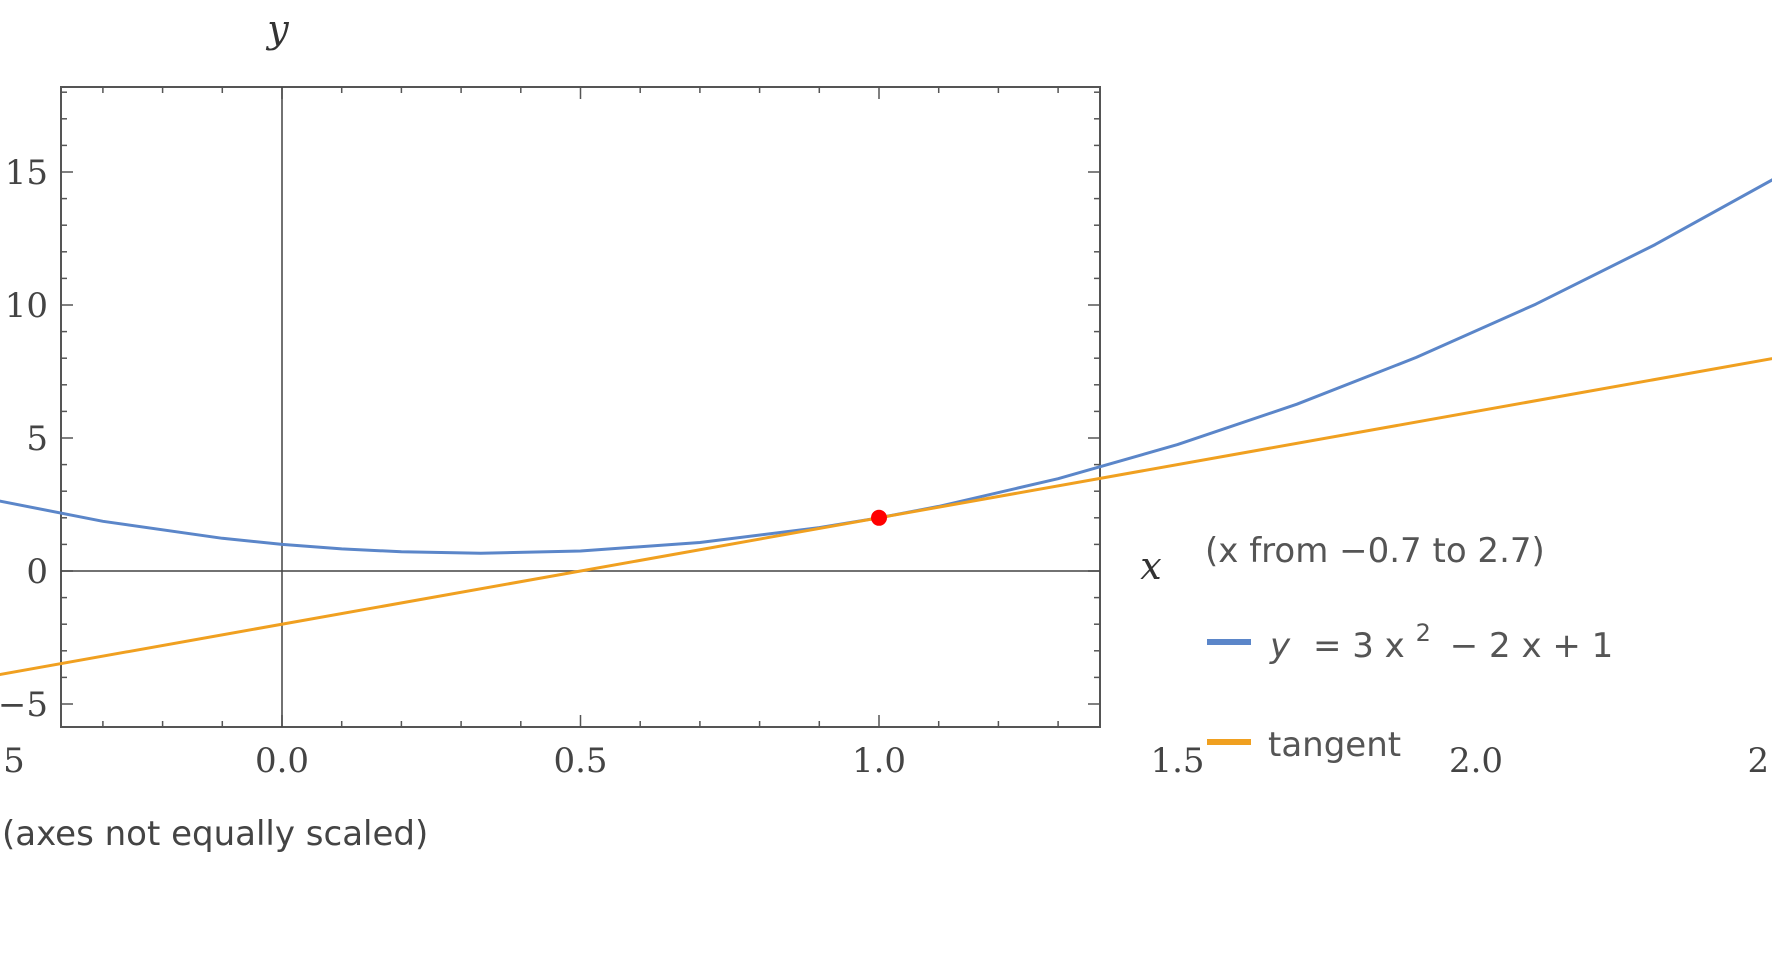 The width and height of the screenshot is (1772, 976). I want to click on y-tick-label: 15, so click(26, 173).